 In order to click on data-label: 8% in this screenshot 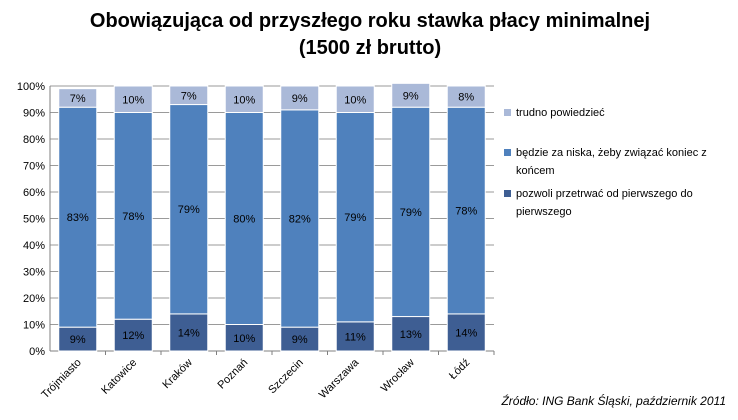, I will do `click(466, 98)`.